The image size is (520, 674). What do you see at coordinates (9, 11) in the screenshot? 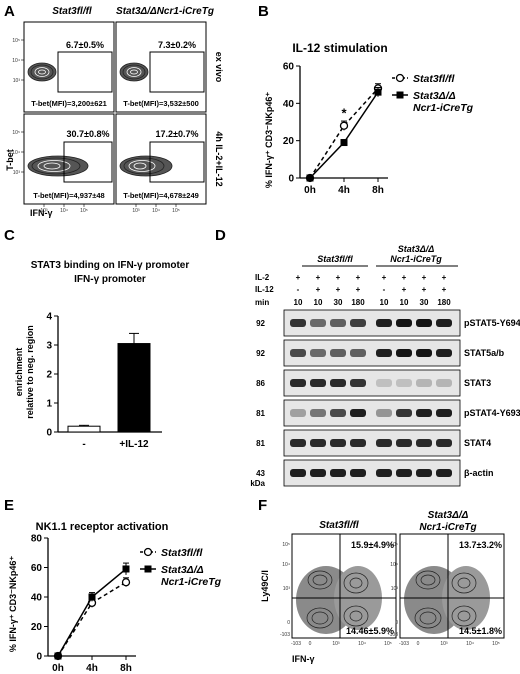
I see `panel-letter-a: A` at bounding box center [9, 11].